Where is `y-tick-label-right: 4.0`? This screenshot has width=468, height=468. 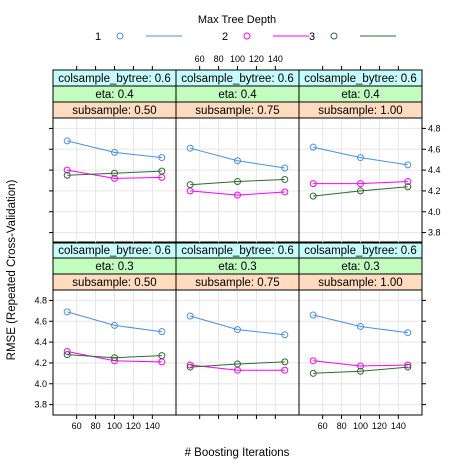 y-tick-label-right: 4.0 is located at coordinates (434, 212).